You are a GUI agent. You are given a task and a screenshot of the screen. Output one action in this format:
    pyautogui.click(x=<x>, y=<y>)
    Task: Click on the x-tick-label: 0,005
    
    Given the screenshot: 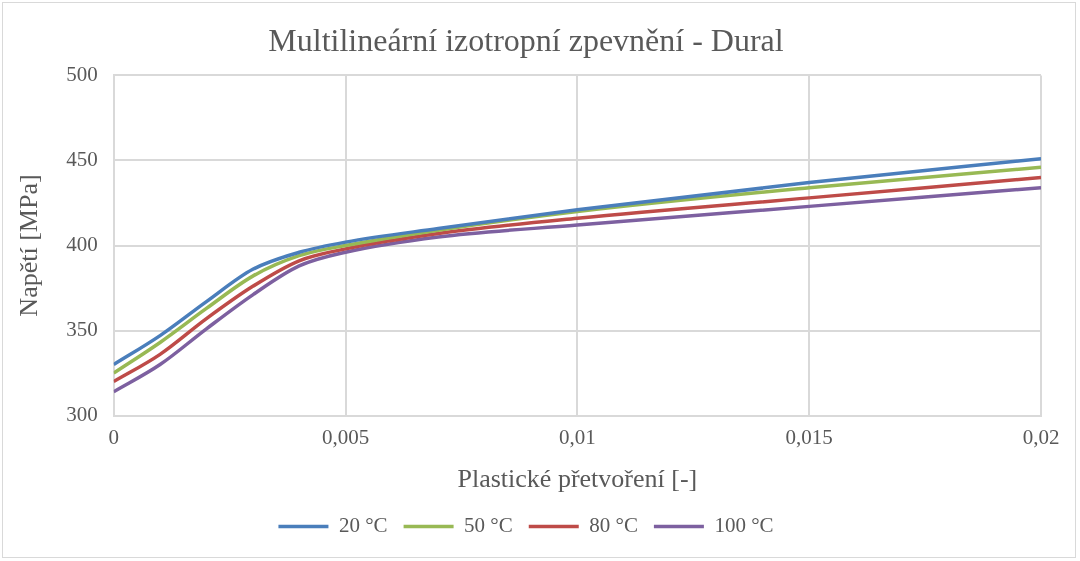 What is the action you would take?
    pyautogui.click(x=345, y=436)
    